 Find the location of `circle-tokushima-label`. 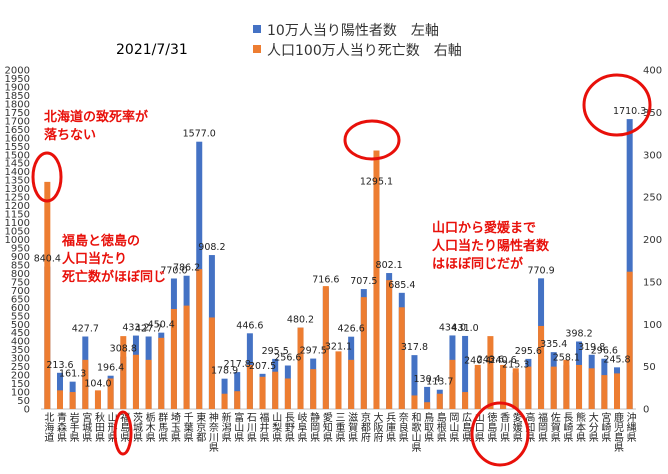

circle-tokushima-label is located at coordinates (500, 434).